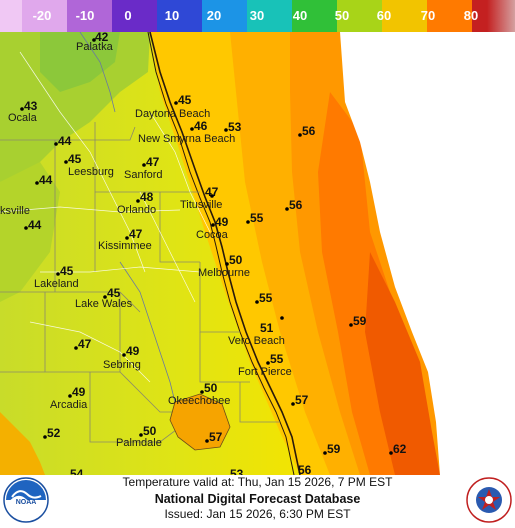  Describe the element at coordinates (153, 162) in the screenshot. I see `temp-value: 47` at that location.